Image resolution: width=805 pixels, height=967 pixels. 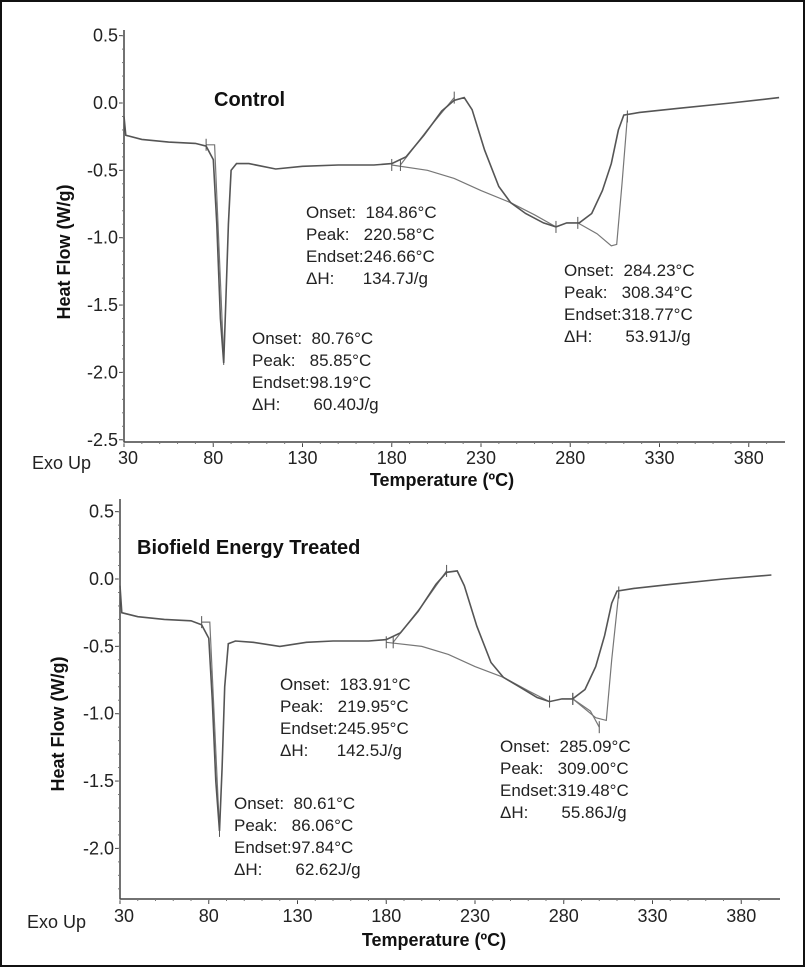 I want to click on peak-annotation-line: Endset:98.19°C, so click(x=311, y=382).